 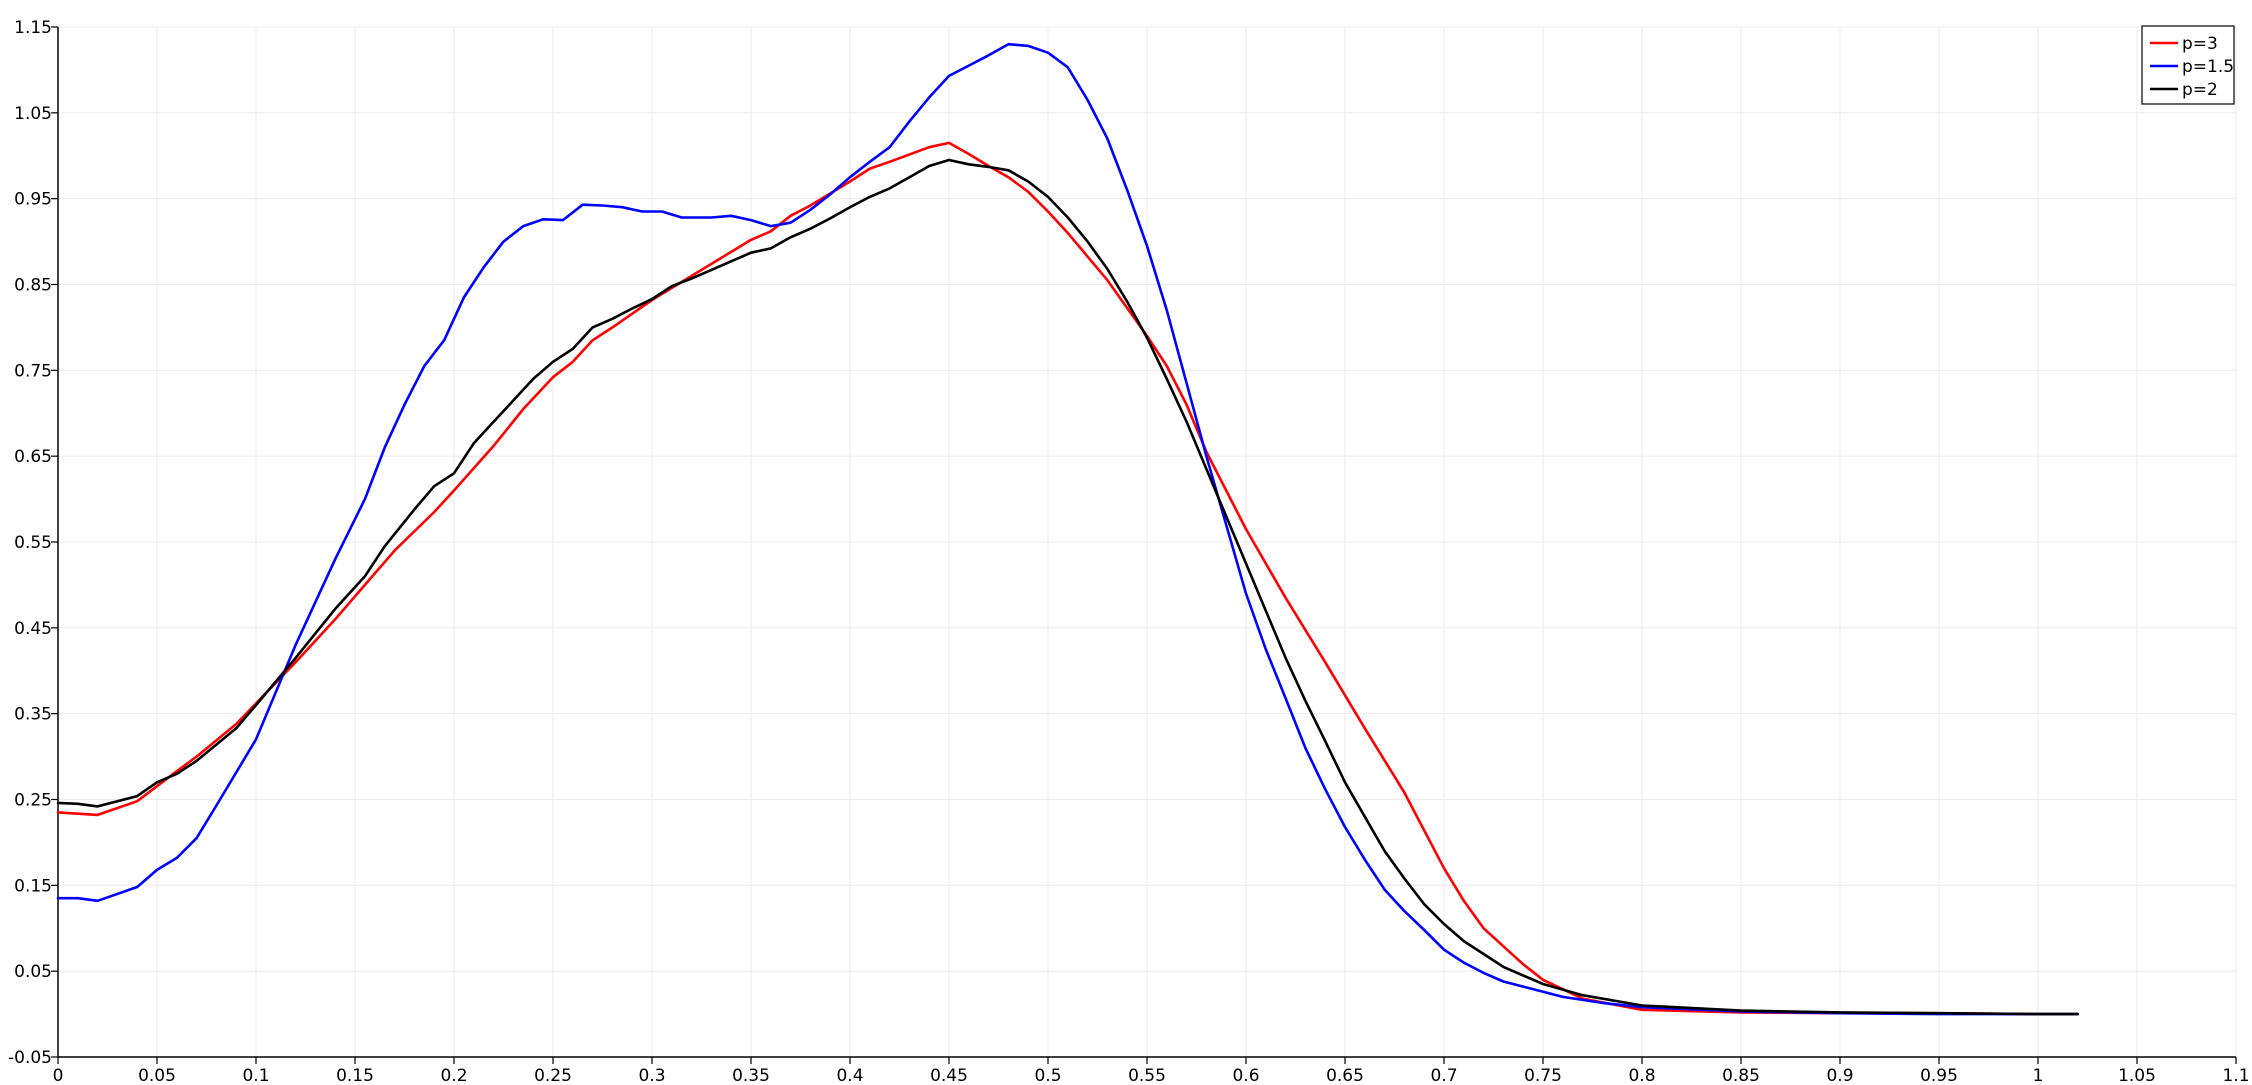 I want to click on y-tick-label: 0.55, so click(x=33, y=543).